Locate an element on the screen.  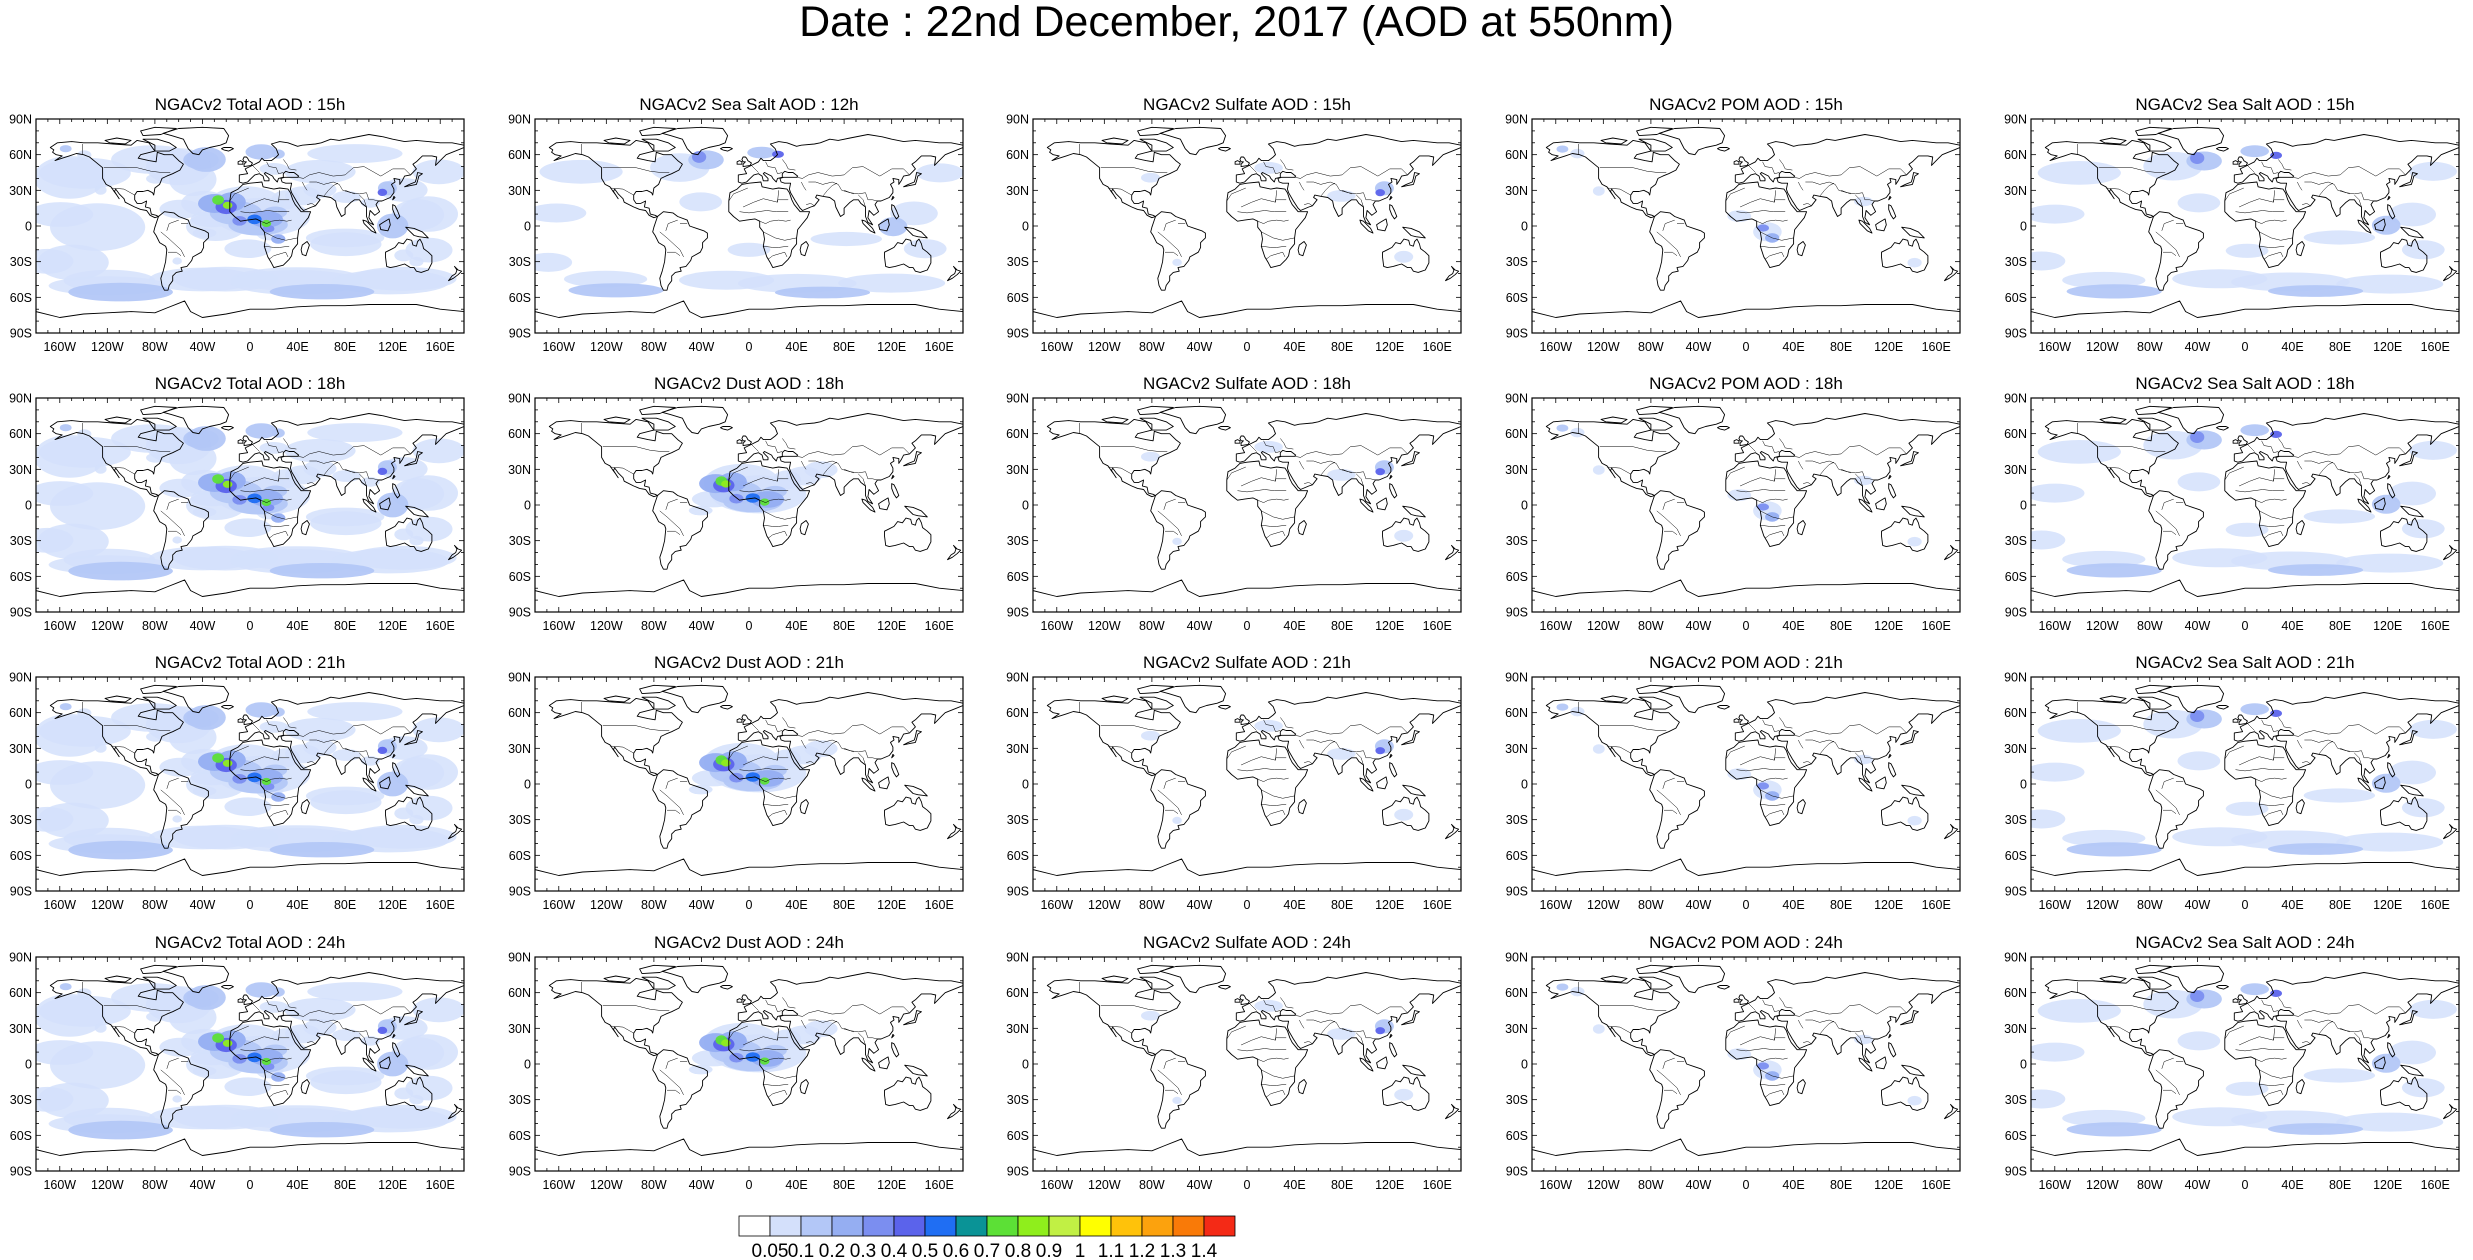
lat-tick-label: 30S is located at coordinates (21, 1100).